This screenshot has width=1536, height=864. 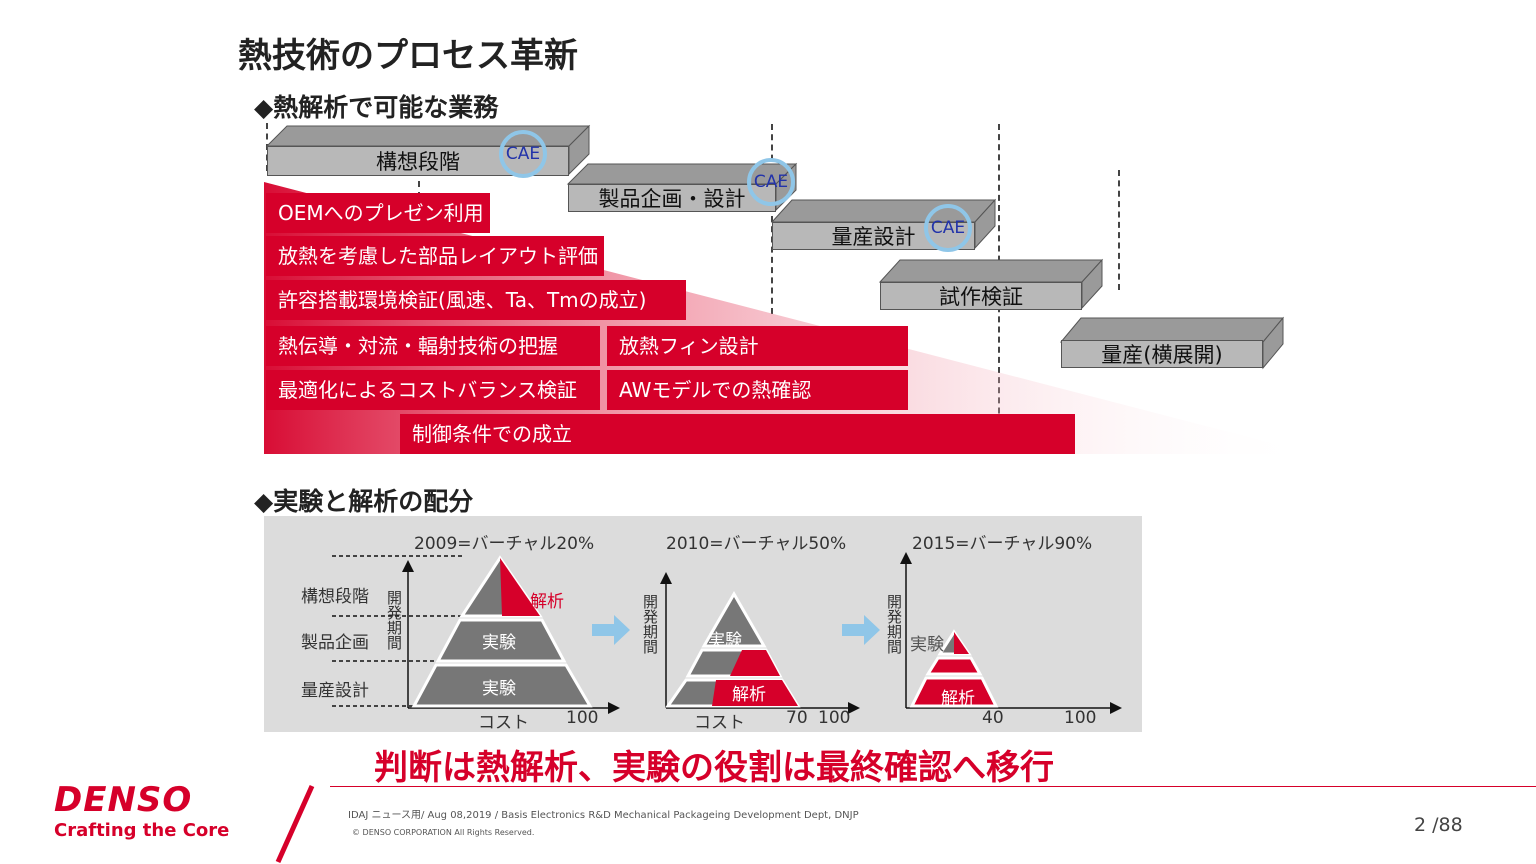 What do you see at coordinates (142, 830) in the screenshot?
I see `brand-tagline: Crafting the Core` at bounding box center [142, 830].